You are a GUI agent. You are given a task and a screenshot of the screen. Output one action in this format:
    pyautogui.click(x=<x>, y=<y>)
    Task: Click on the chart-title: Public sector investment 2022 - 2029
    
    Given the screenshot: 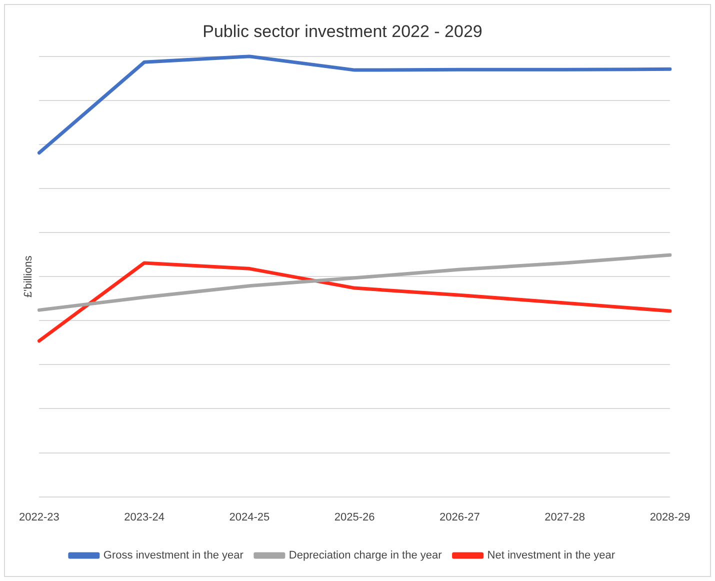 What is the action you would take?
    pyautogui.click(x=342, y=31)
    